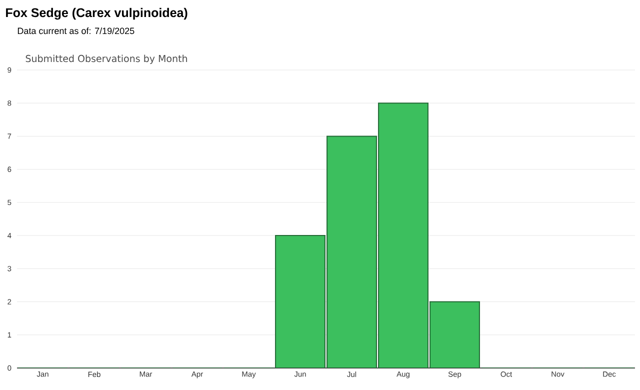  Describe the element at coordinates (97, 14) in the screenshot. I see `chart-title: Fox Sedge (Carex vulpinoidea)` at that location.